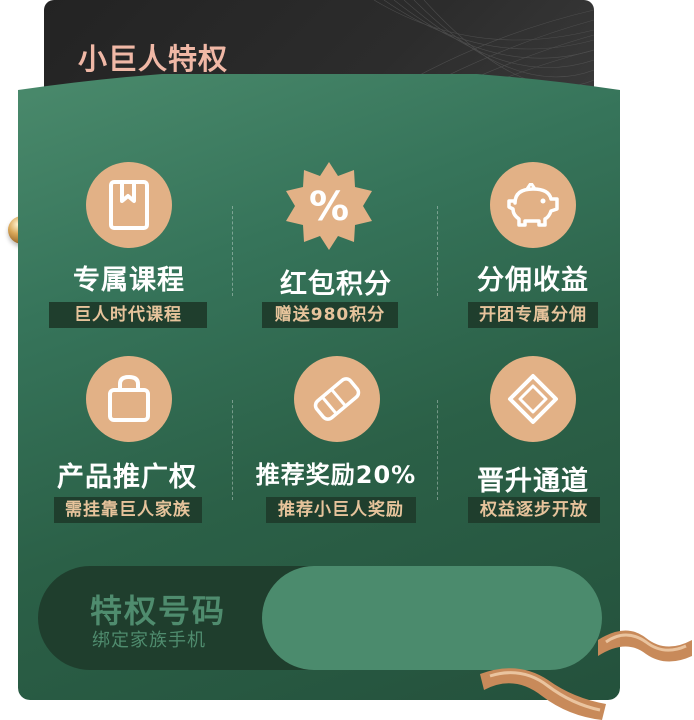 The width and height of the screenshot is (694, 720). Describe the element at coordinates (432, 618) in the screenshot. I see `phone-number-input` at that location.